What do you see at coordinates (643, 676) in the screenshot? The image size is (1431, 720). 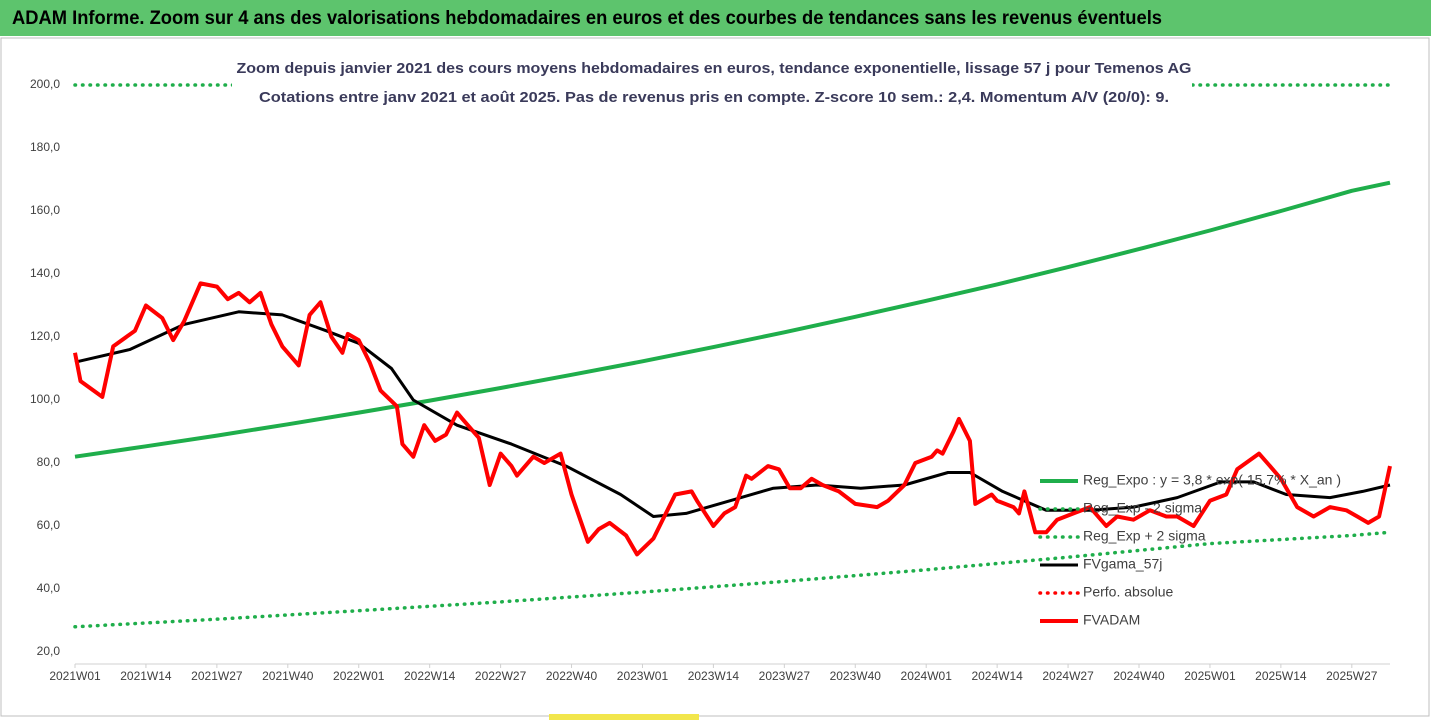 I see `x-tick-label: 2023W01` at bounding box center [643, 676].